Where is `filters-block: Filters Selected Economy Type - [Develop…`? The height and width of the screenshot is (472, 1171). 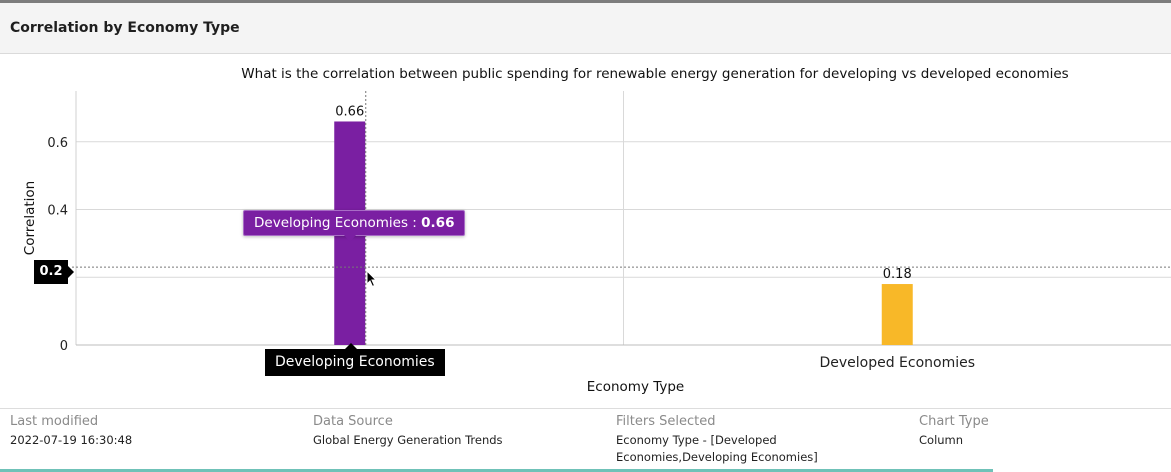 filters-block: Filters Selected Economy Type - [Develop… is located at coordinates (766, 440).